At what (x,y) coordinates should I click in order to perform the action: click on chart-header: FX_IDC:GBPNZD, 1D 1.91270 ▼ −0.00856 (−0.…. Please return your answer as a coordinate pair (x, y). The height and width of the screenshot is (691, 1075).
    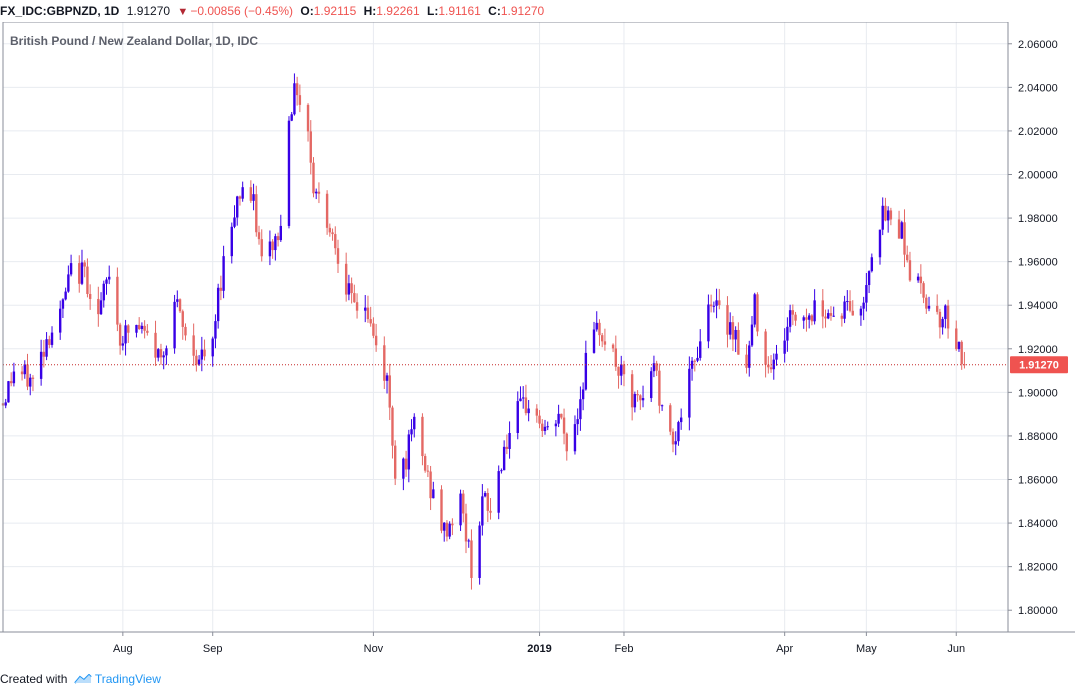
    Looking at the image, I should click on (537, 11).